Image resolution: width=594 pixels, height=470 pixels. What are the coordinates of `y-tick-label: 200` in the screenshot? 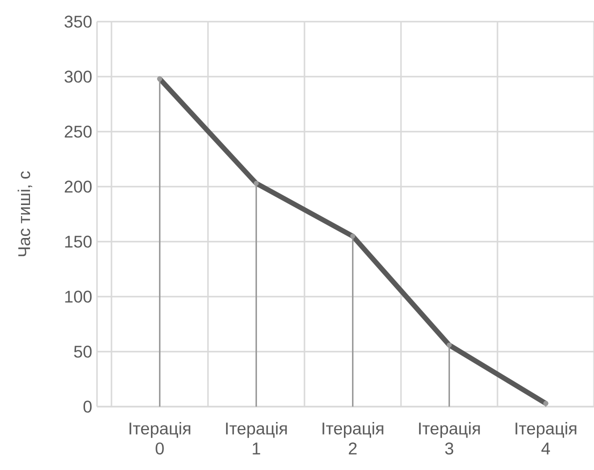 It's located at (78, 186).